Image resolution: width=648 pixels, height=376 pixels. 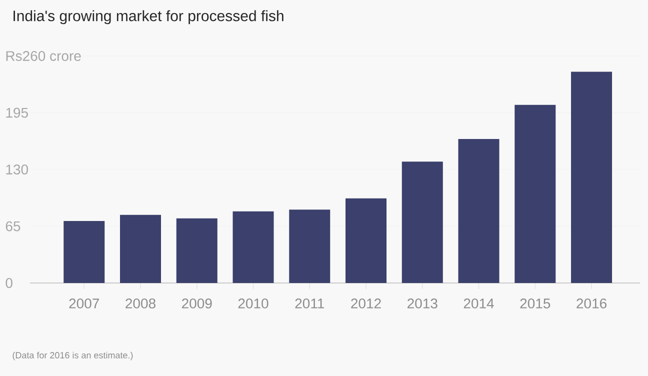 What do you see at coordinates (197, 303) in the screenshot?
I see `x-tick-label: 2009` at bounding box center [197, 303].